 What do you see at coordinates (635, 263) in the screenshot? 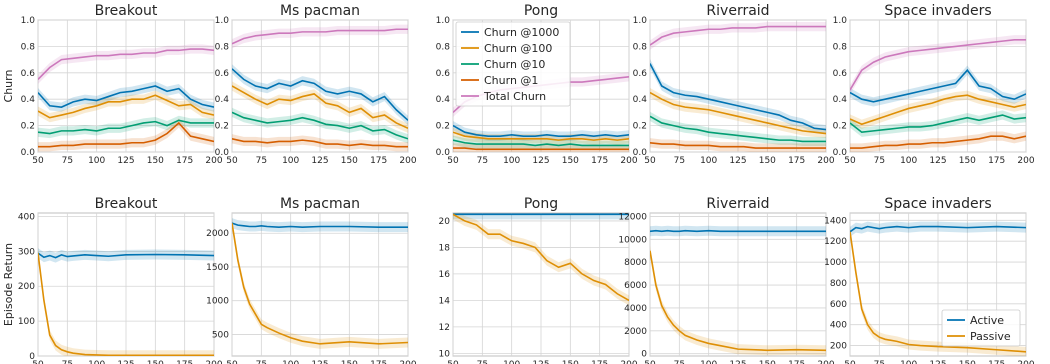
I see `y-tick-label: 8000` at bounding box center [635, 263].